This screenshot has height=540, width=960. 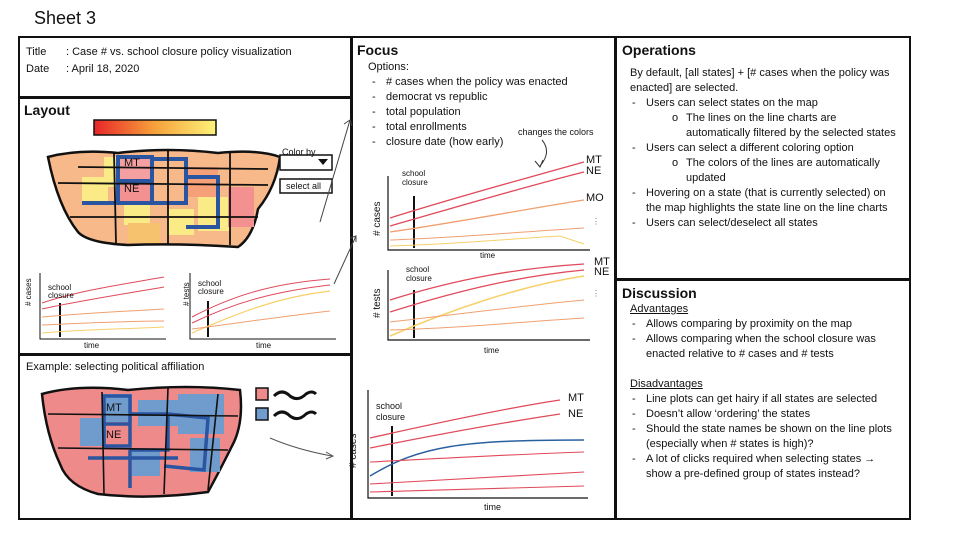 What do you see at coordinates (488, 206) in the screenshot?
I see `focus-chart-cases` at bounding box center [488, 206].